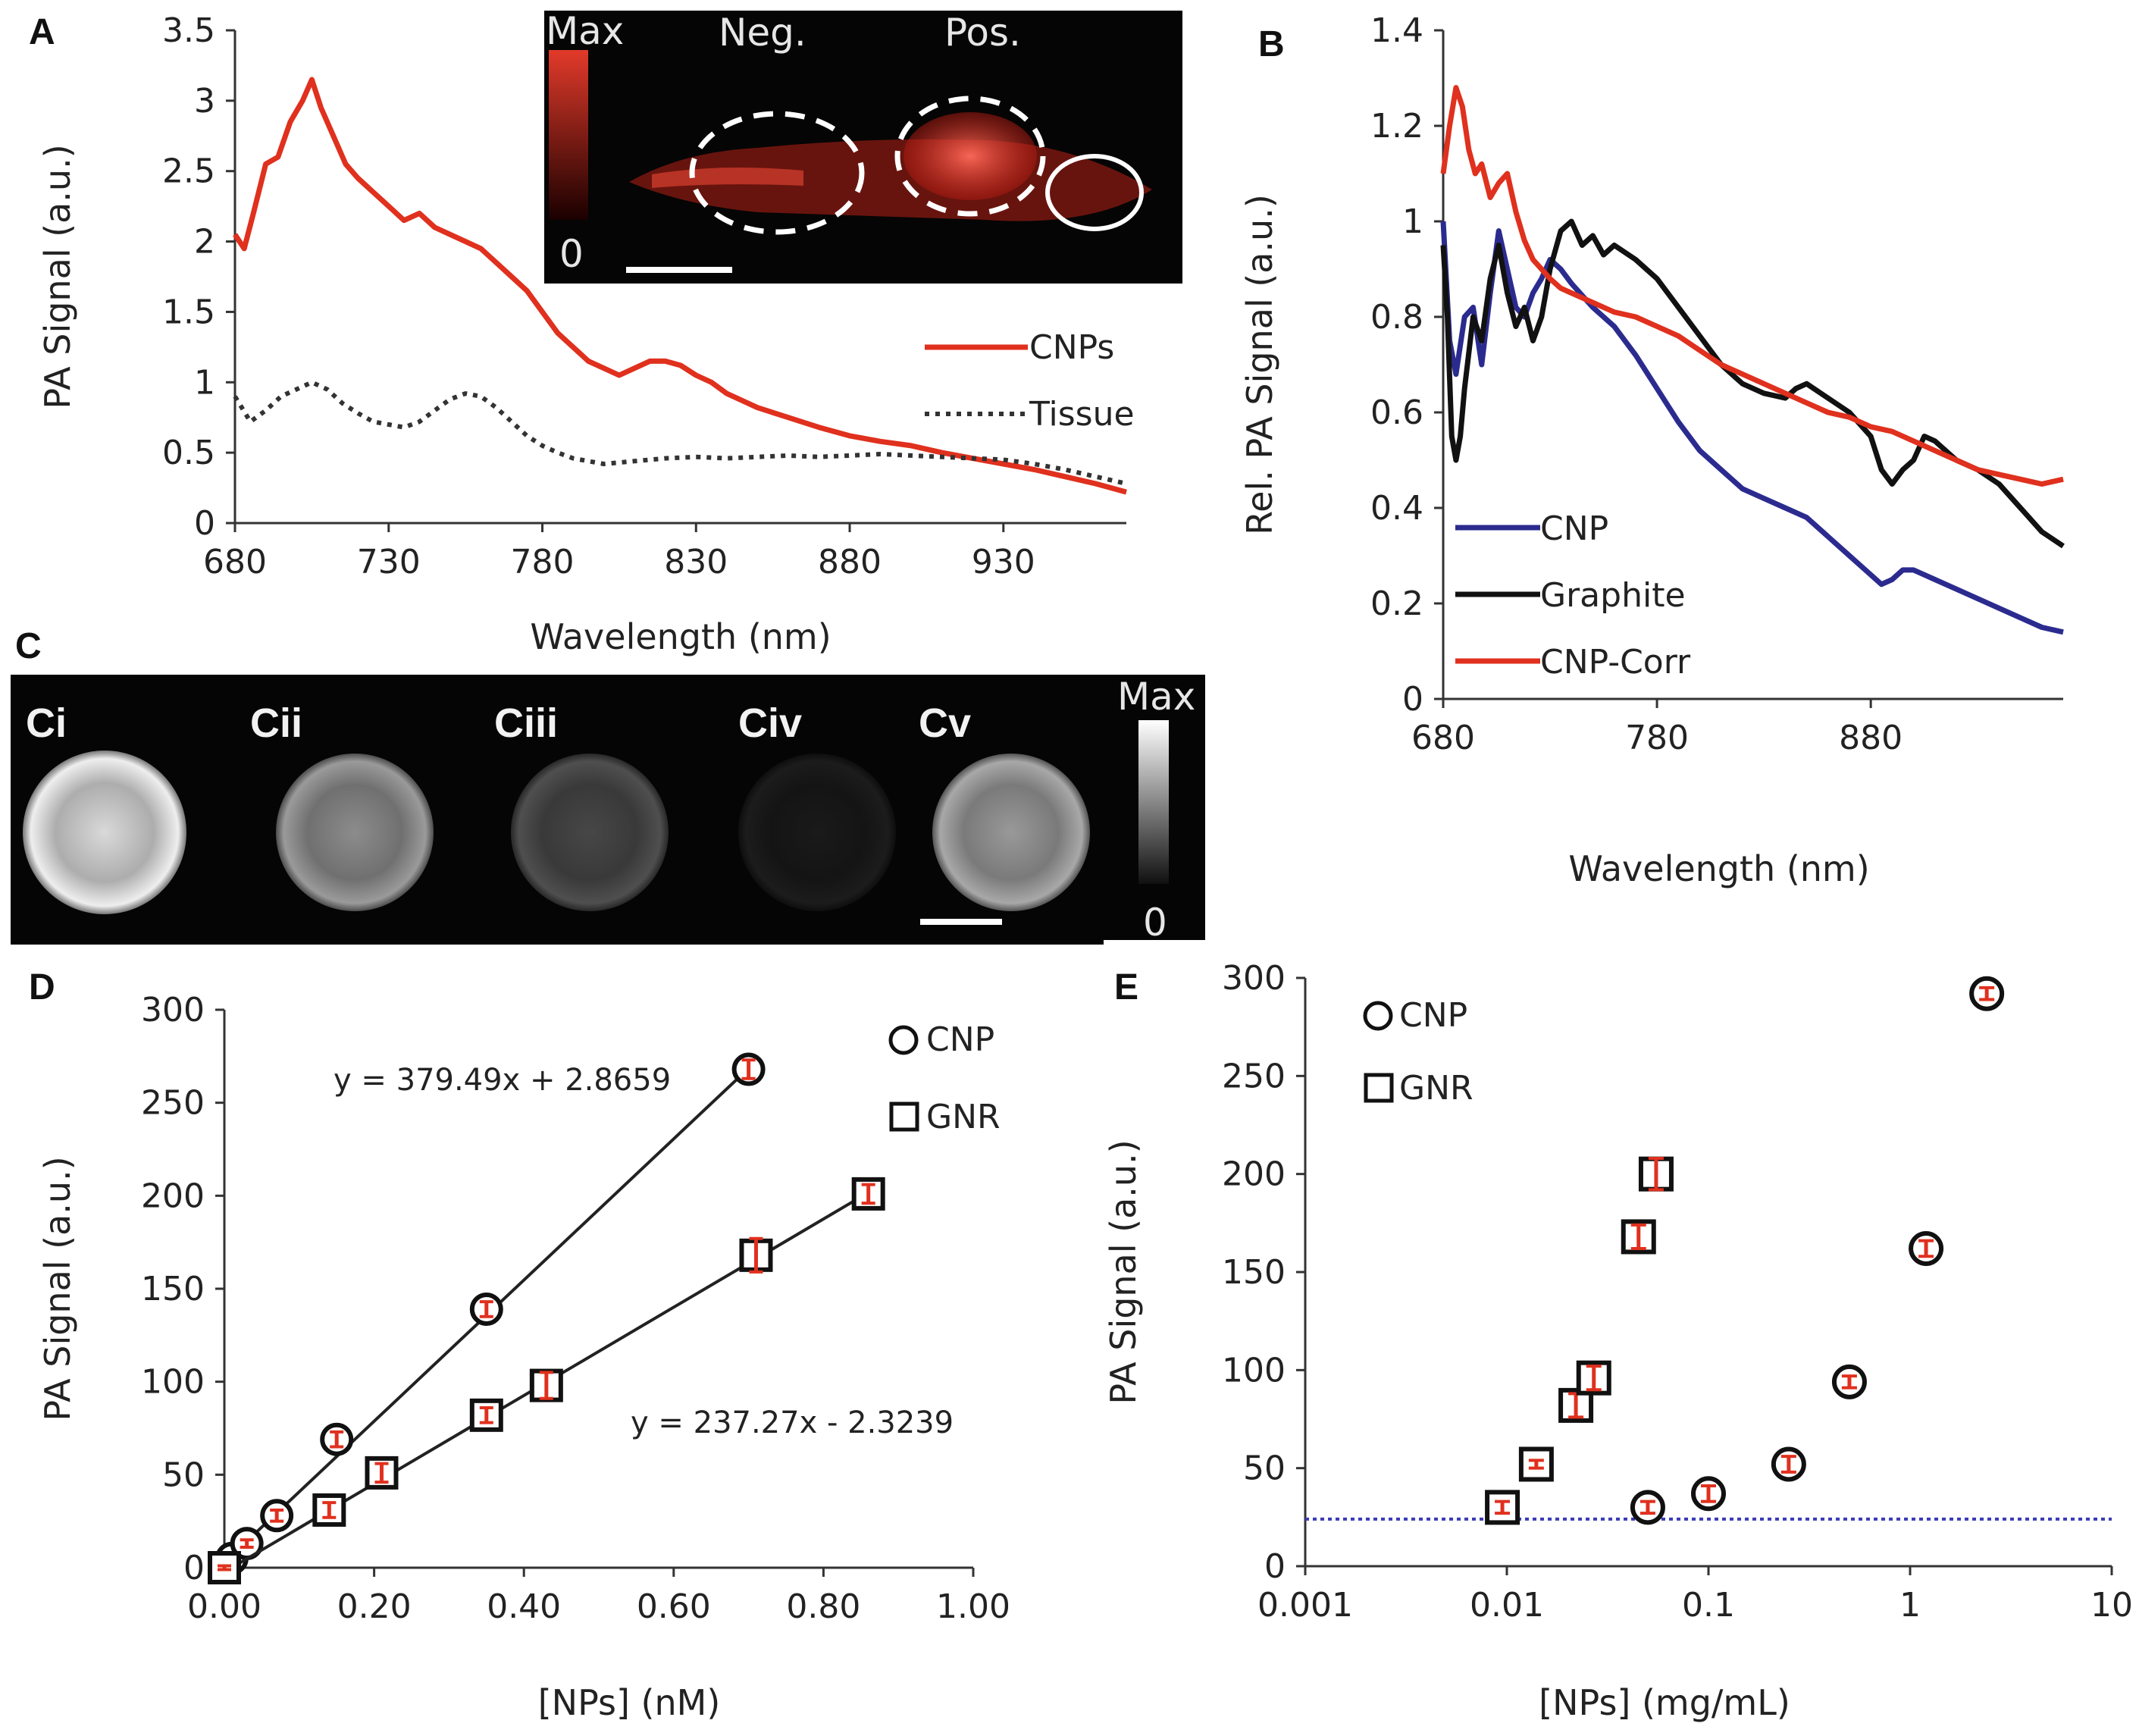  What do you see at coordinates (1396, 603) in the screenshot?
I see `panel-b-y-tick-label: 0.2` at bounding box center [1396, 603].